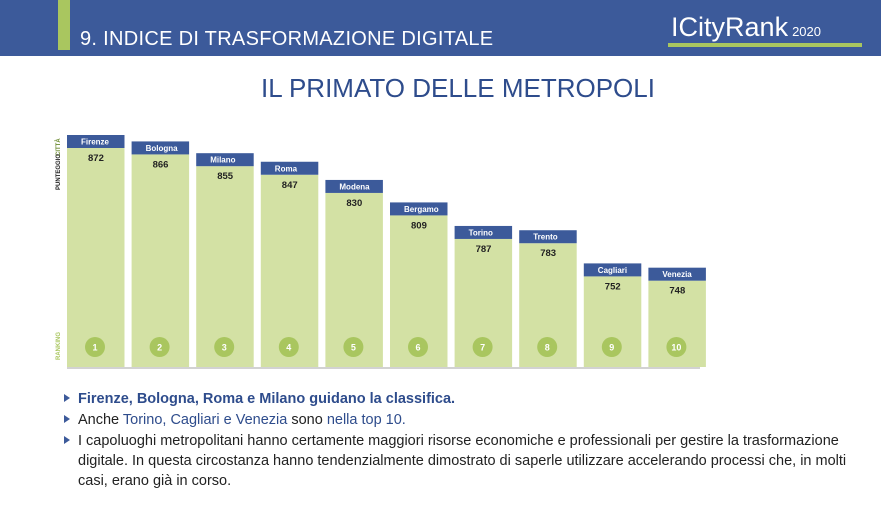 The image size is (881, 512). Describe the element at coordinates (421, 209) in the screenshot. I see `city-label: Bergamo` at that location.